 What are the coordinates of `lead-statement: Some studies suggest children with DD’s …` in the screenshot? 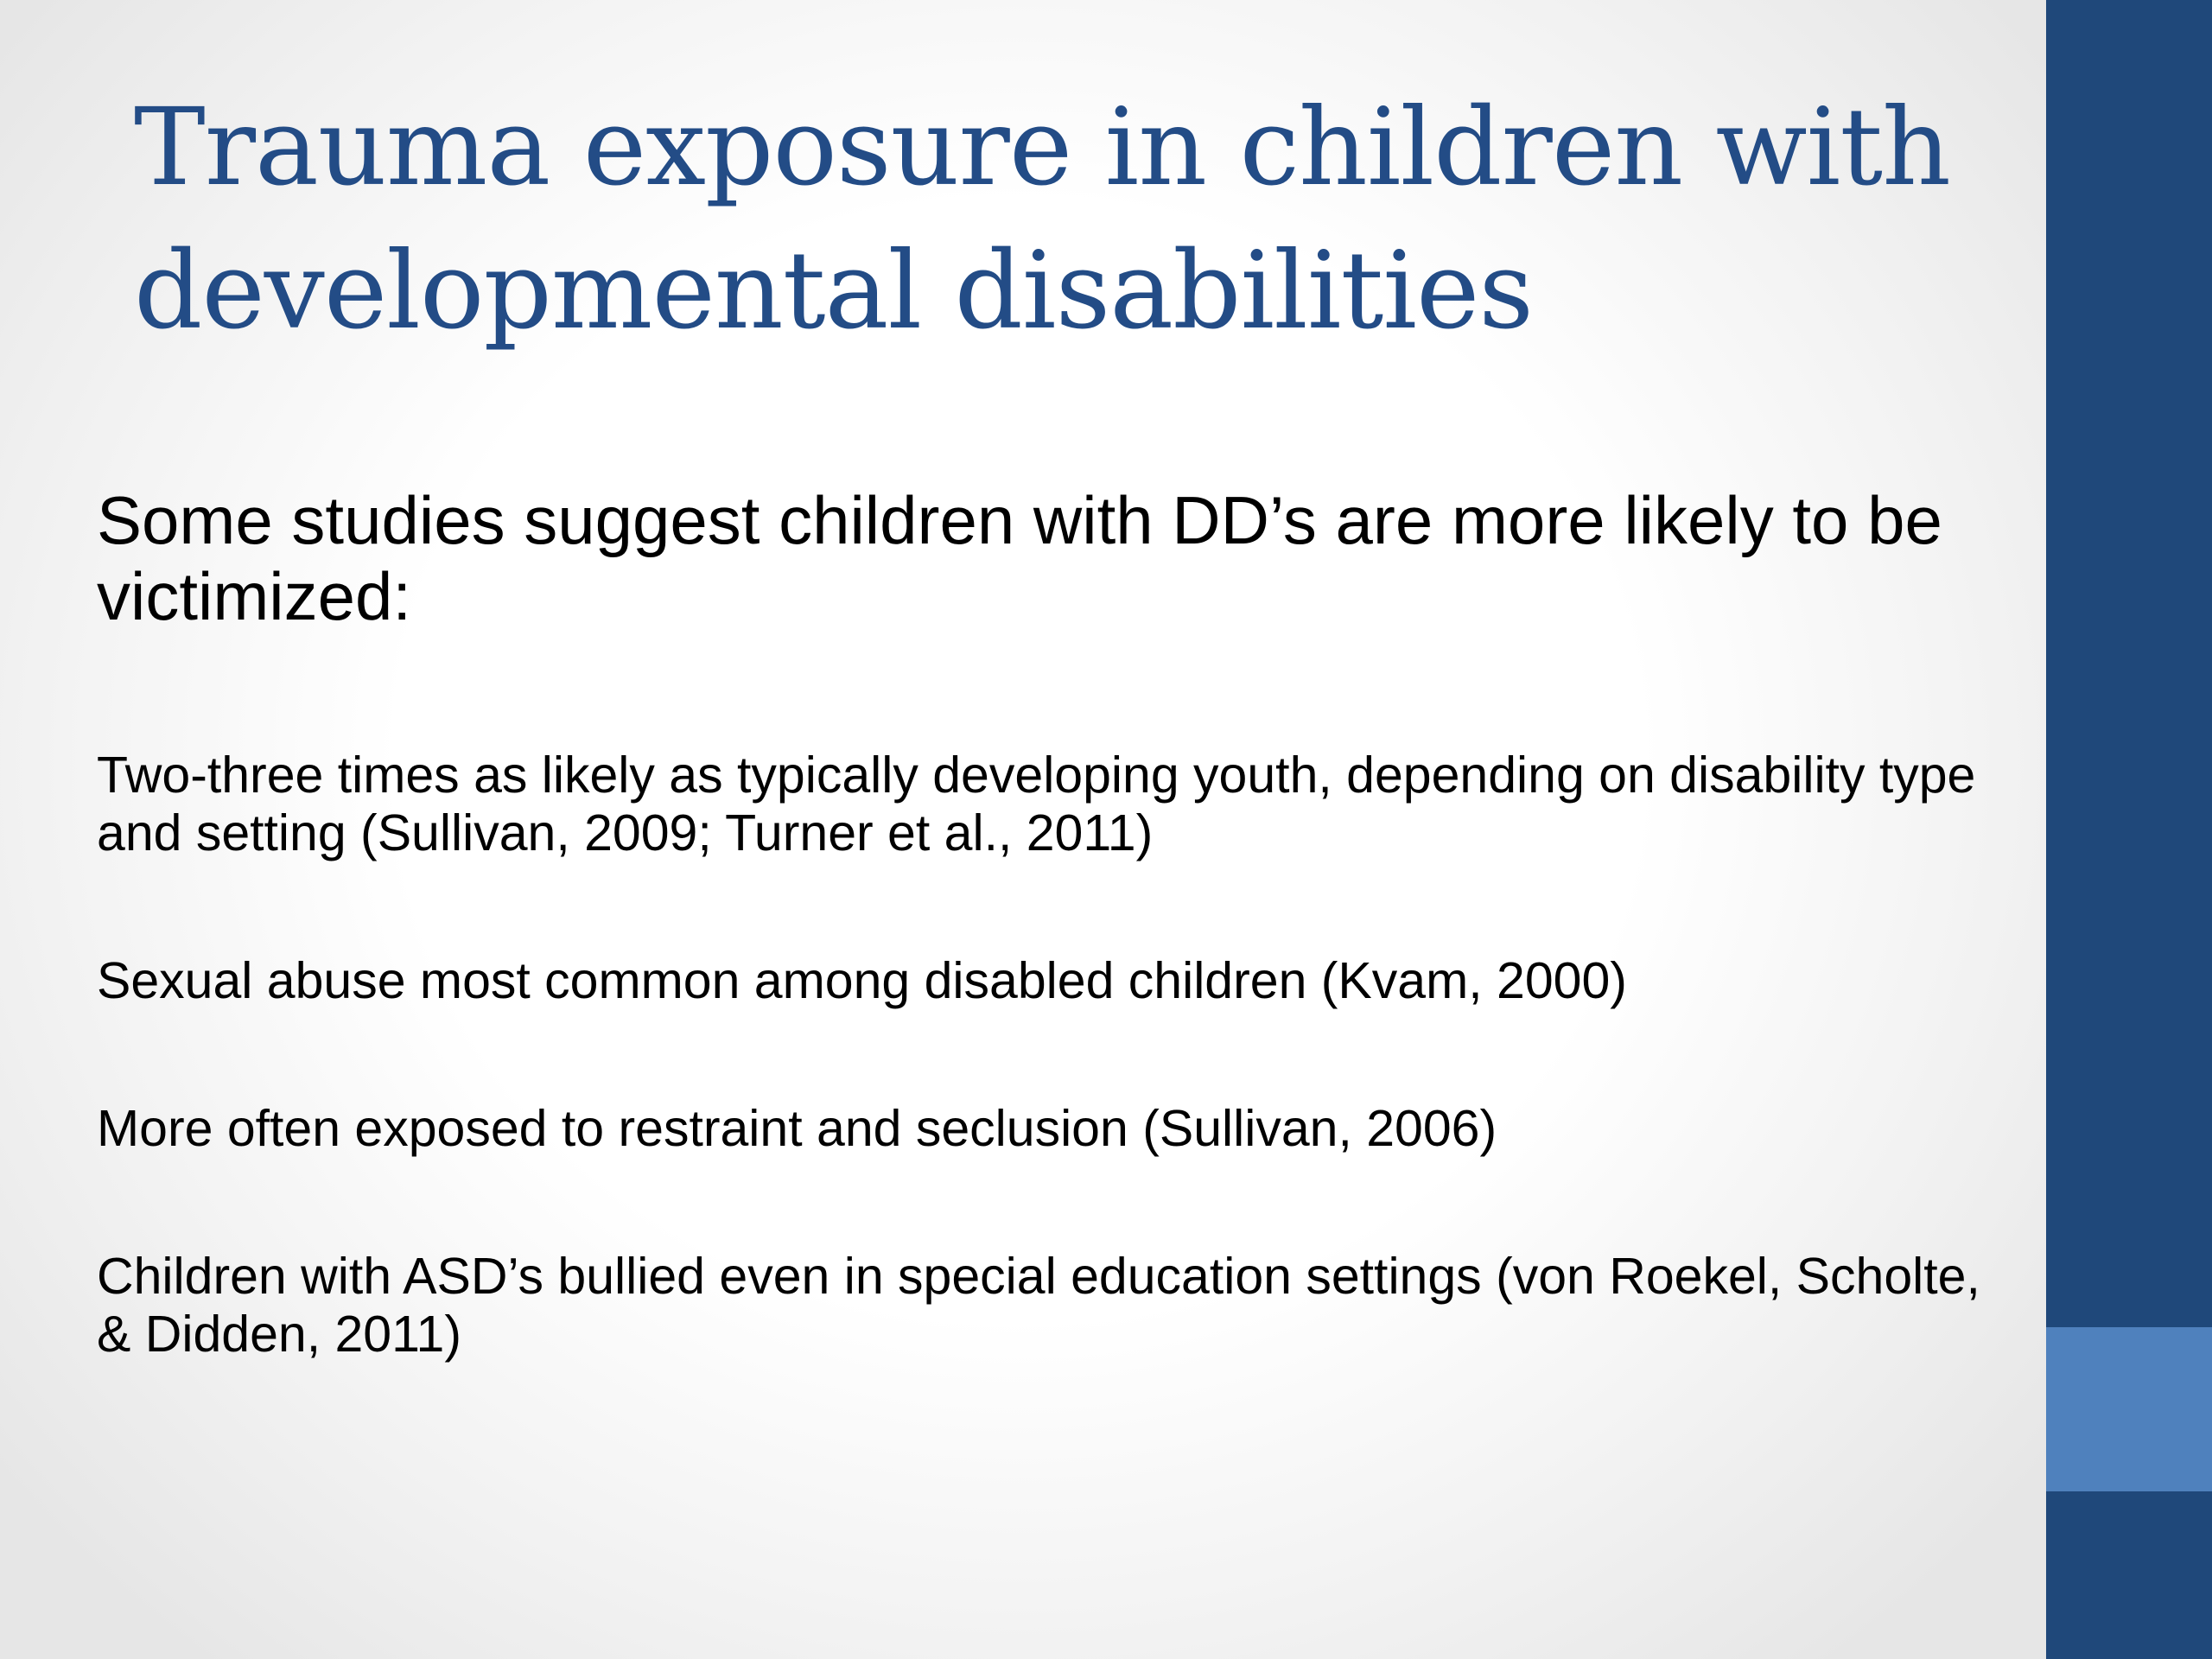 It's located at (1019, 558).